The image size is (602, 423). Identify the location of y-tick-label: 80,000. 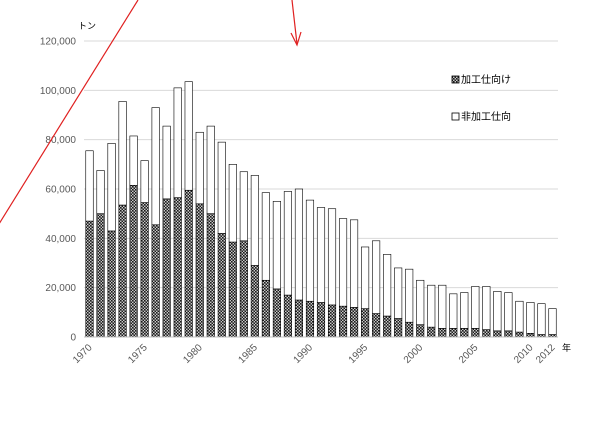
(60, 140).